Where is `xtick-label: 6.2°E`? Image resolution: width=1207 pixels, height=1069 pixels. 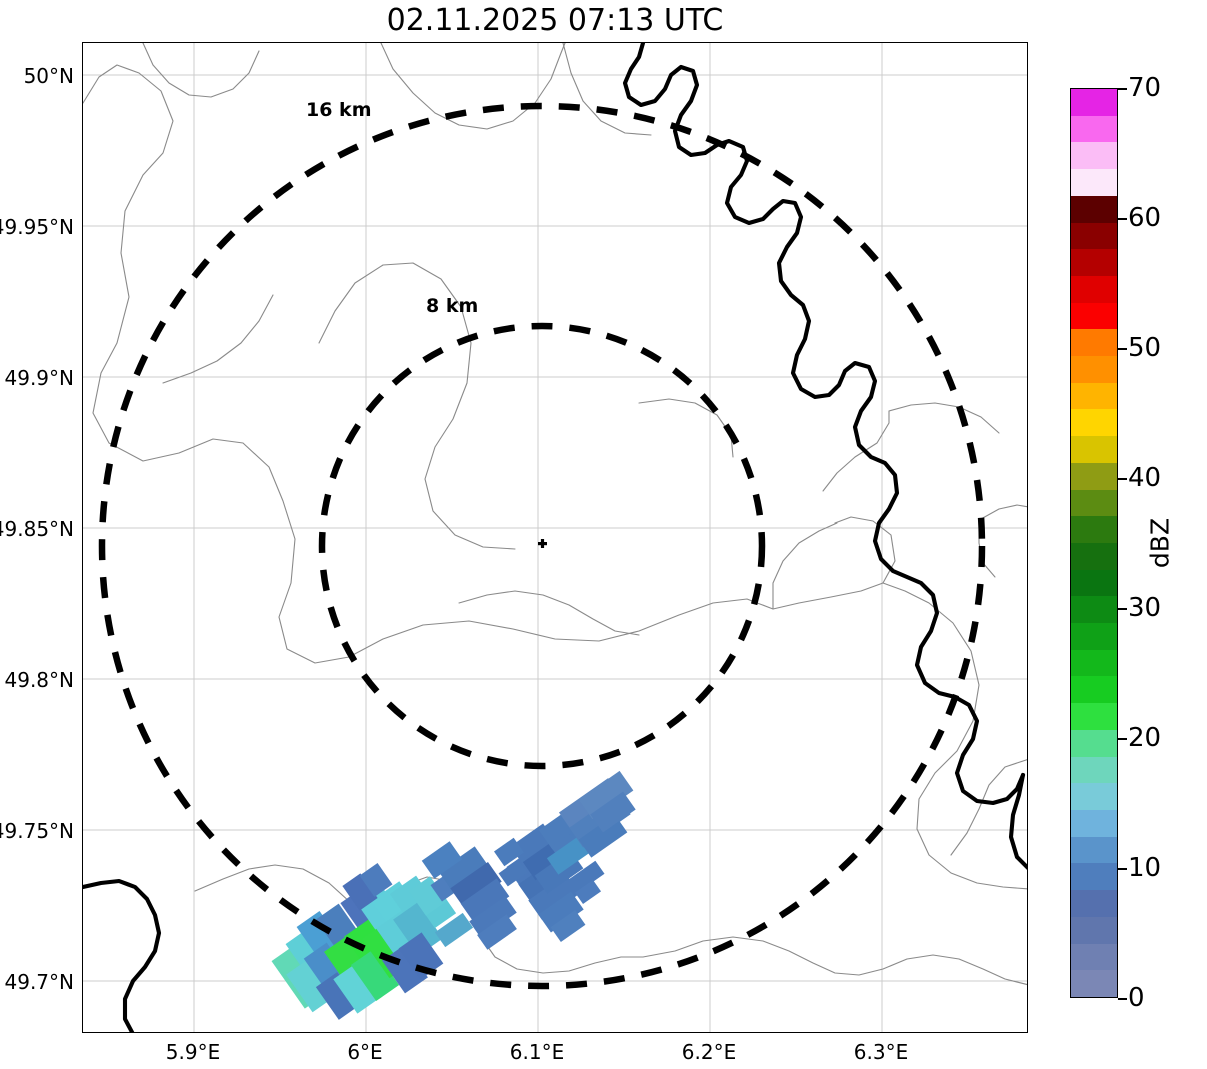
xtick-label: 6.2°E is located at coordinates (709, 1052).